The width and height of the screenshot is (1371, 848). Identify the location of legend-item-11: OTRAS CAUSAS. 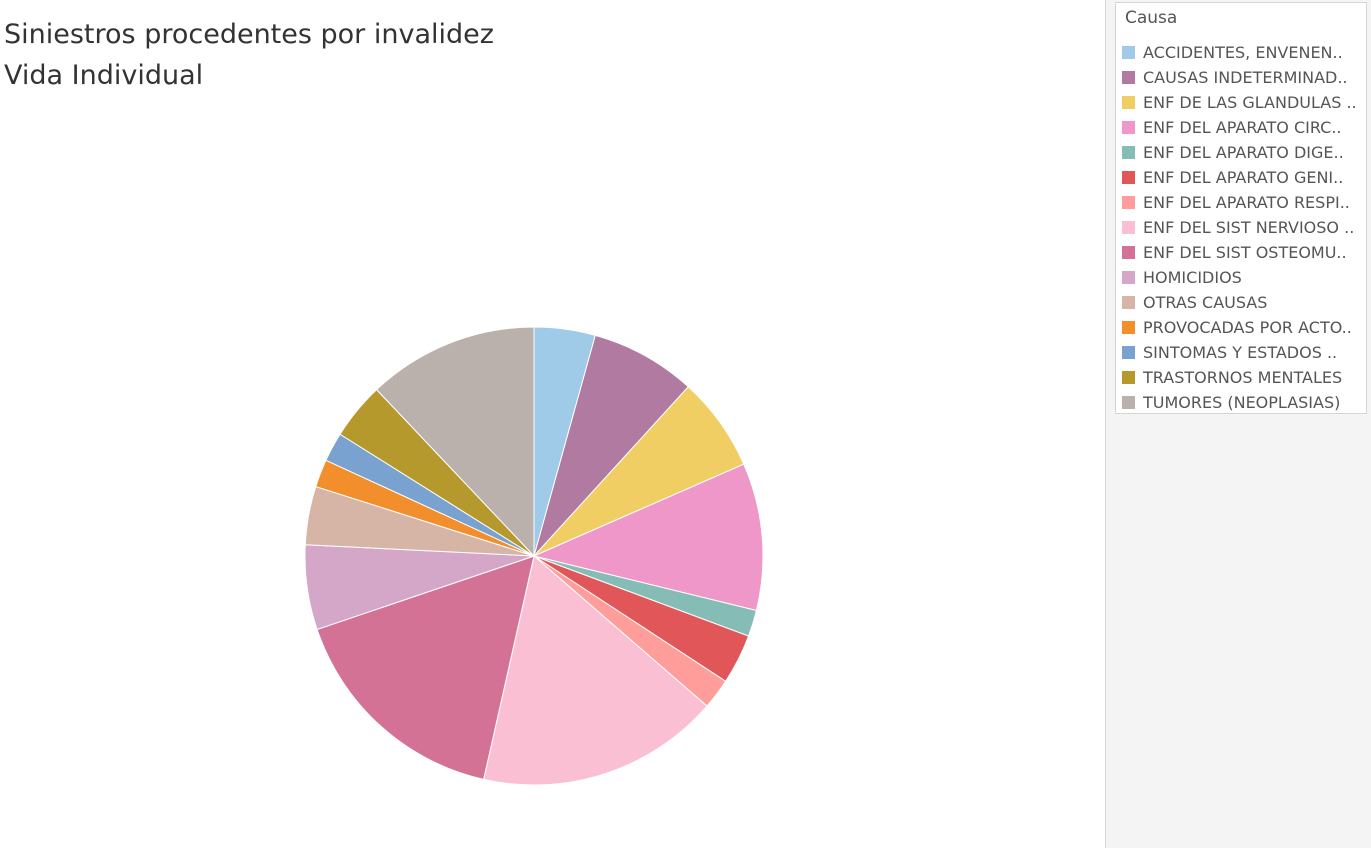
(1241, 302).